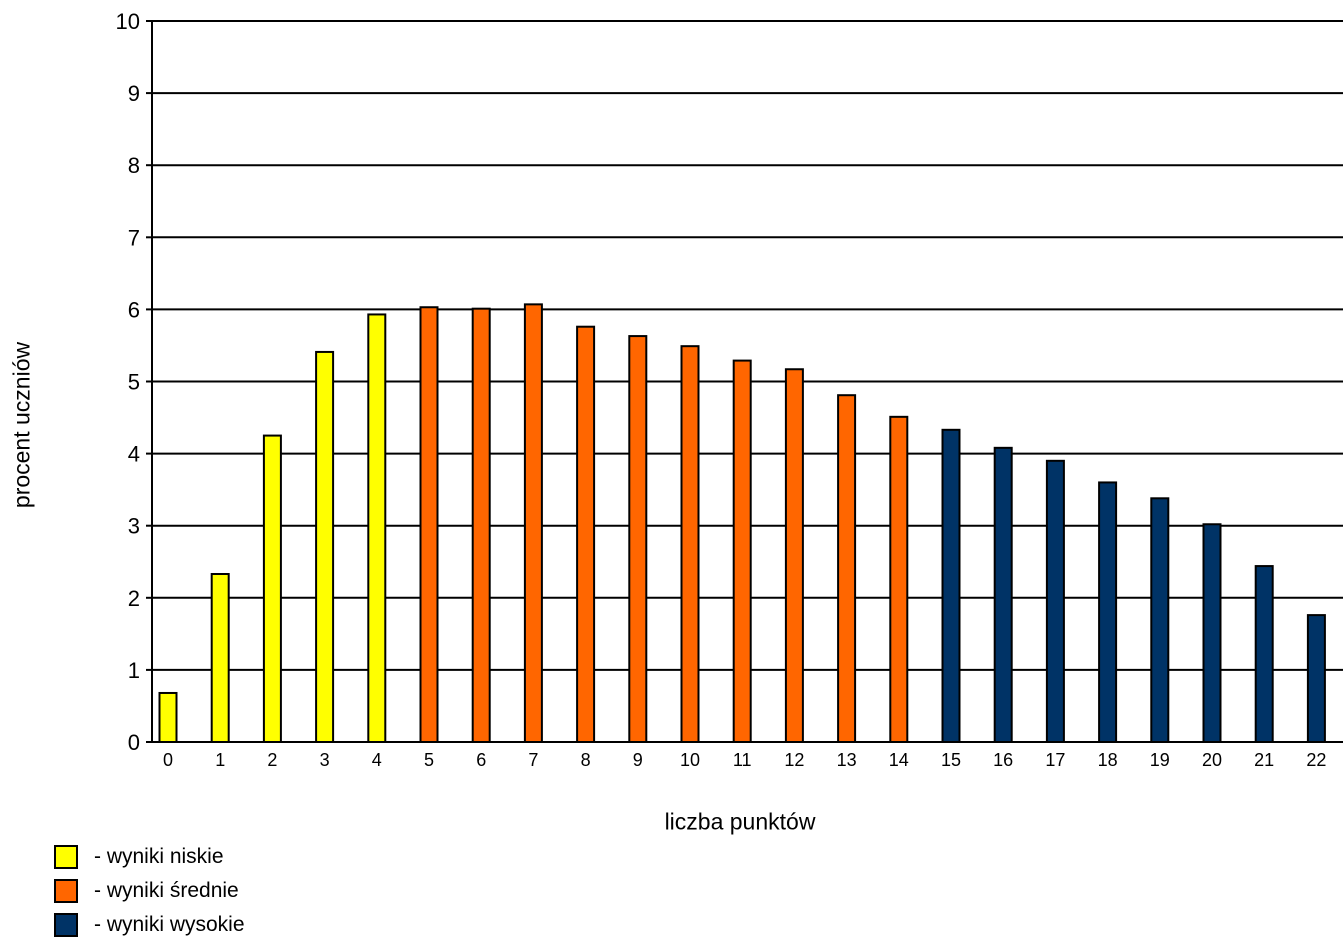 The height and width of the screenshot is (942, 1343). I want to click on x-tick-label: 15, so click(951, 760).